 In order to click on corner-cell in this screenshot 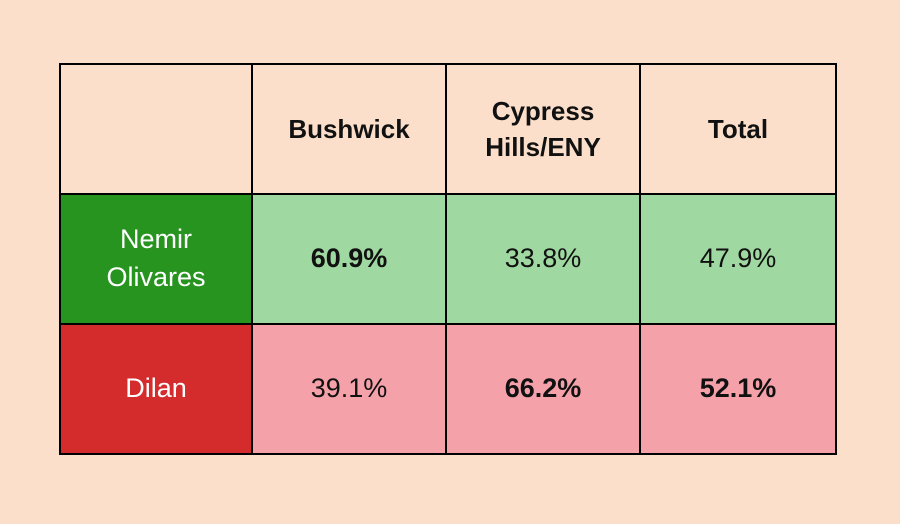, I will do `click(156, 129)`.